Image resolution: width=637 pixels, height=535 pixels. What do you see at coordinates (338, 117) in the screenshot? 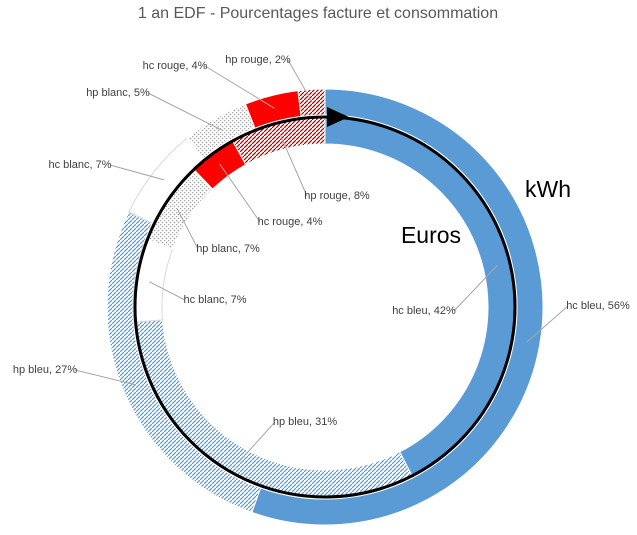
I see `arrowhead` at bounding box center [338, 117].